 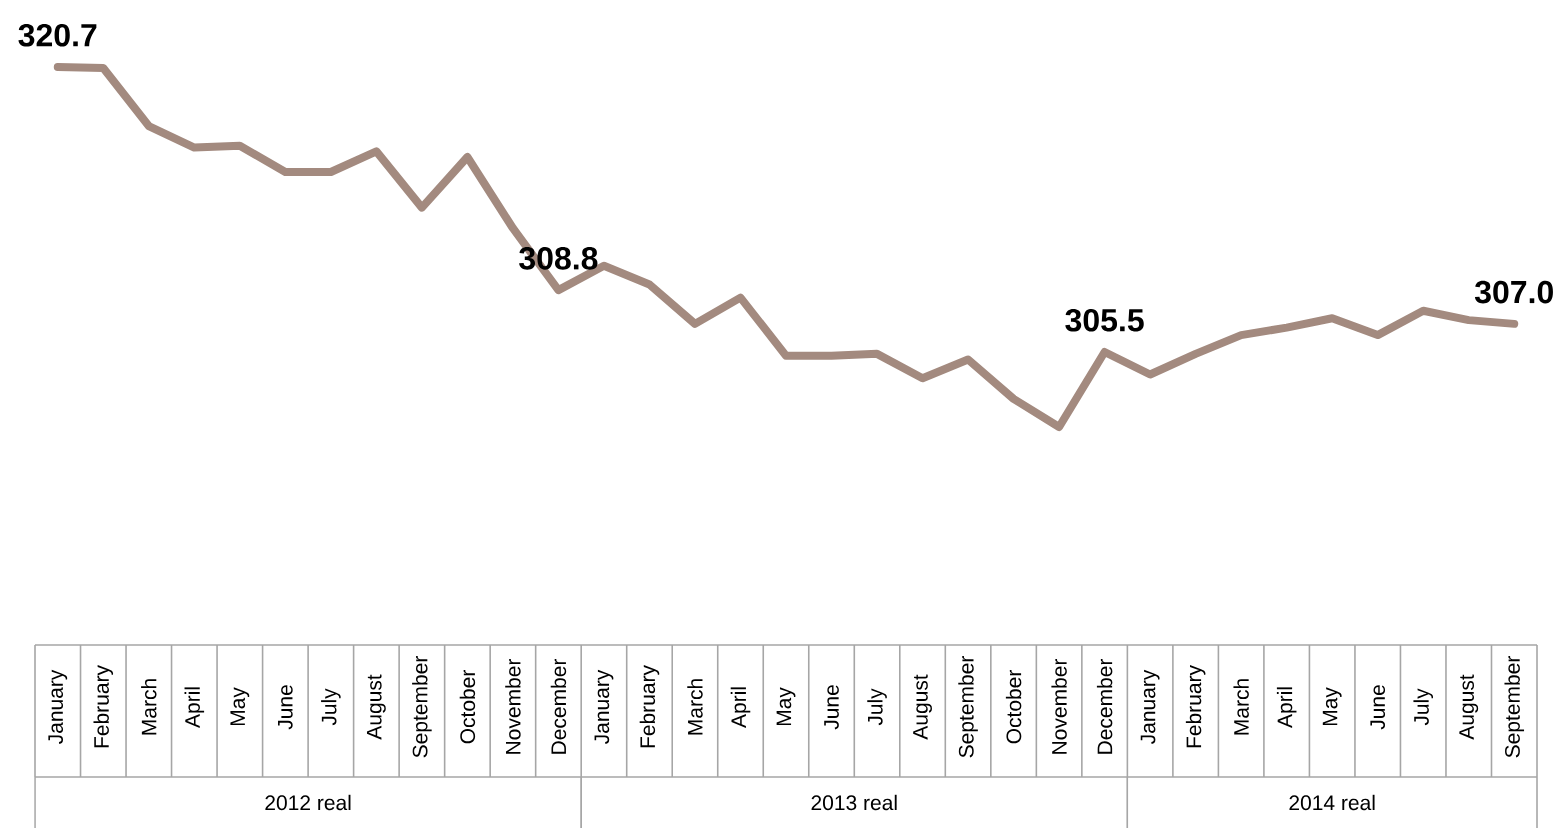 What do you see at coordinates (854, 802) in the screenshot?
I see `text: 2013 real` at bounding box center [854, 802].